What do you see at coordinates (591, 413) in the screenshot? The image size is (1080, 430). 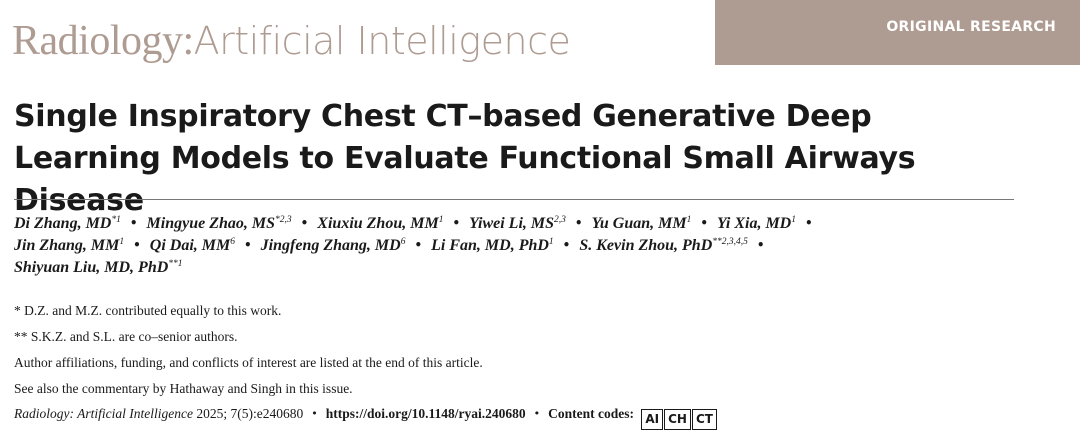 I see `content-codes-label: Content codes:` at bounding box center [591, 413].